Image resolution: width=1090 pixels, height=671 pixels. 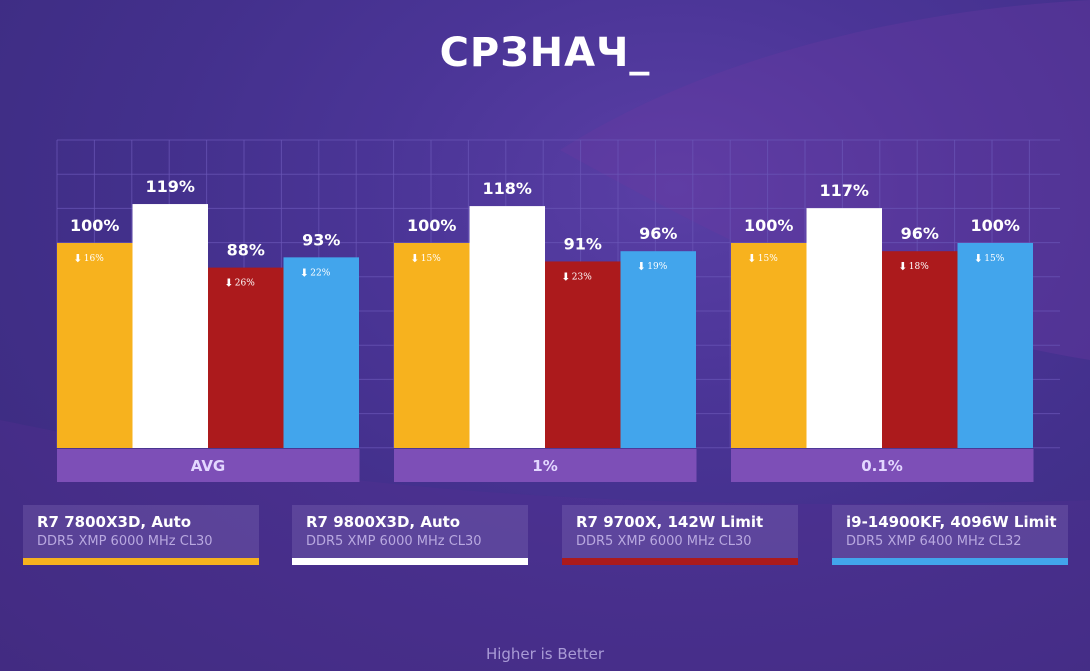 What do you see at coordinates (934, 541) in the screenshot?
I see `legend-item-memory: DDR5 XMP 6400 MHz CL32` at bounding box center [934, 541].